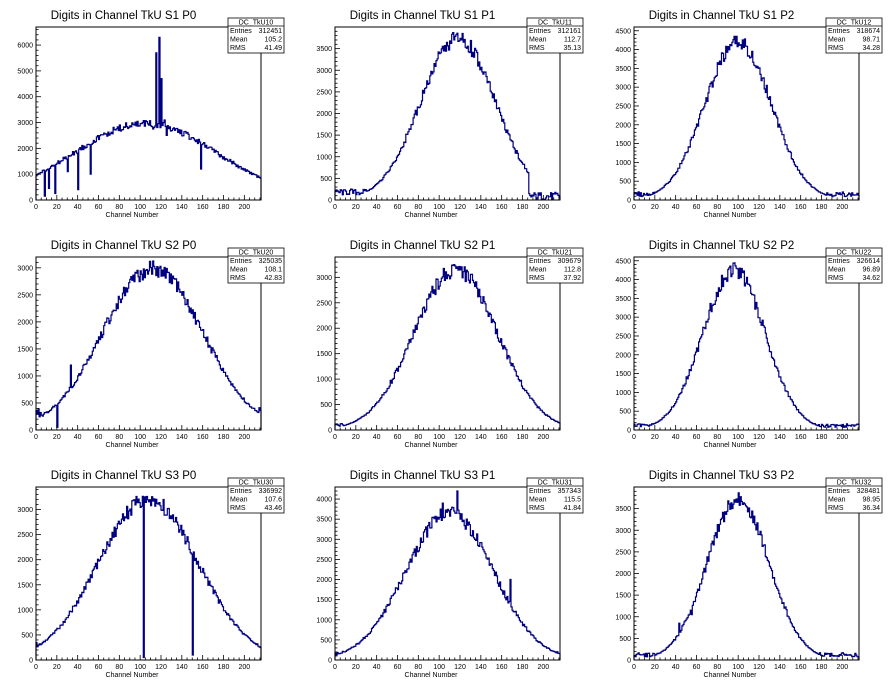 This screenshot has width=896, height=690. What do you see at coordinates (572, 270) in the screenshot?
I see `stats-value-mean: 112.8` at bounding box center [572, 270].